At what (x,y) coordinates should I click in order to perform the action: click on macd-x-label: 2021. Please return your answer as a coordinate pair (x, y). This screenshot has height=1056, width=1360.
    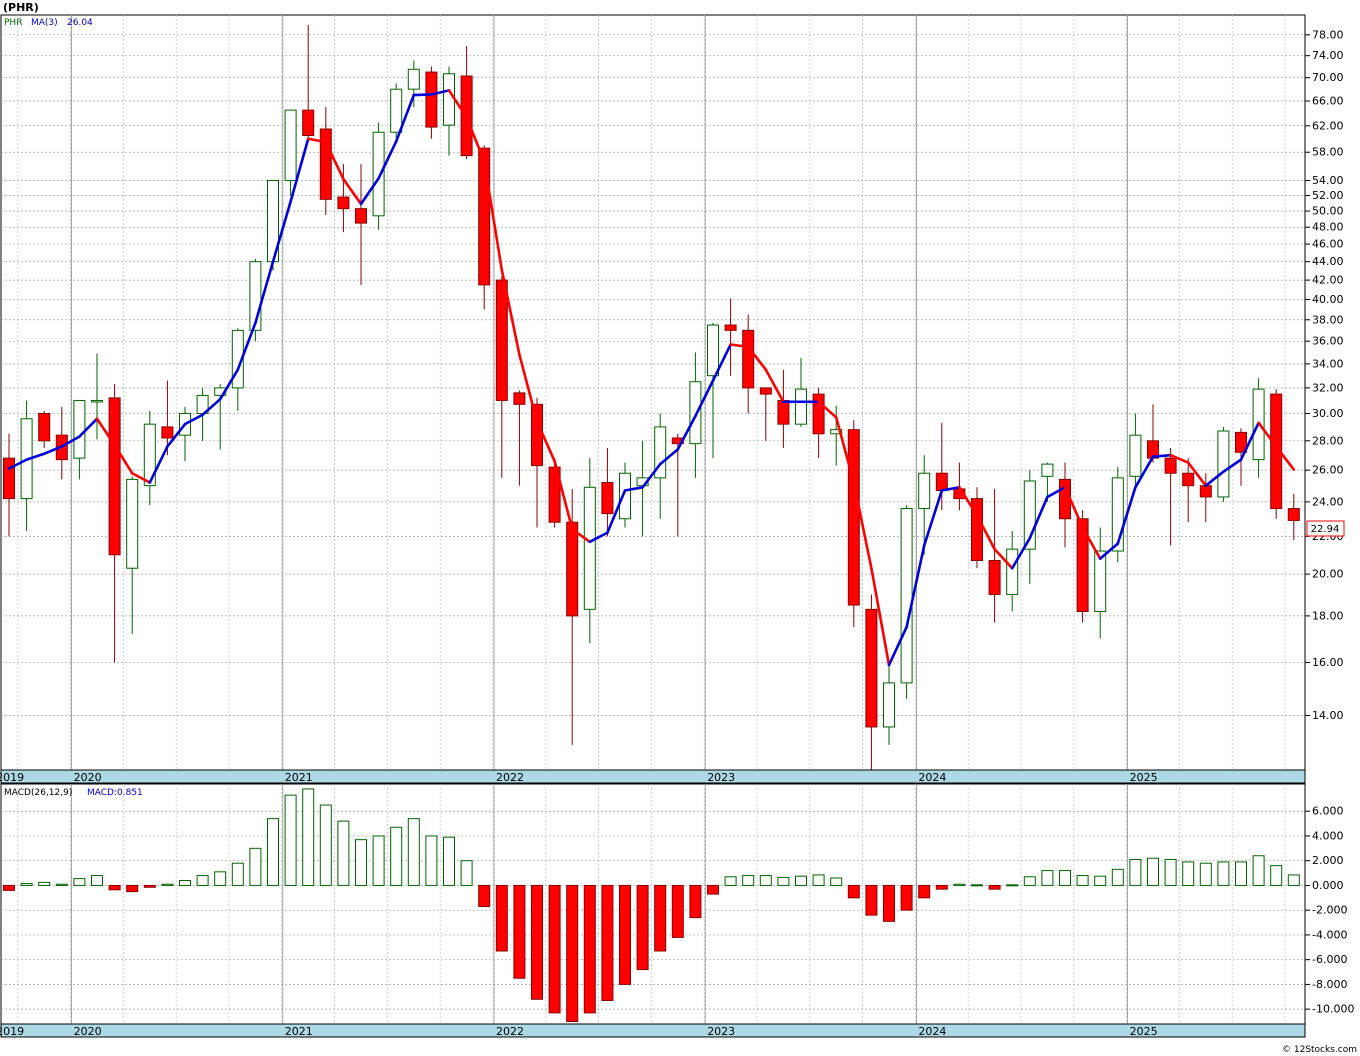
    Looking at the image, I should click on (299, 1031).